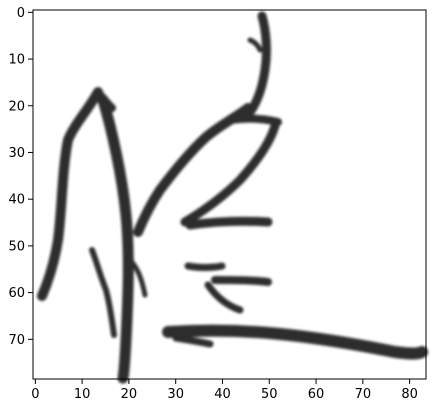  I want to click on x-tick-label: 0, so click(35, 394).